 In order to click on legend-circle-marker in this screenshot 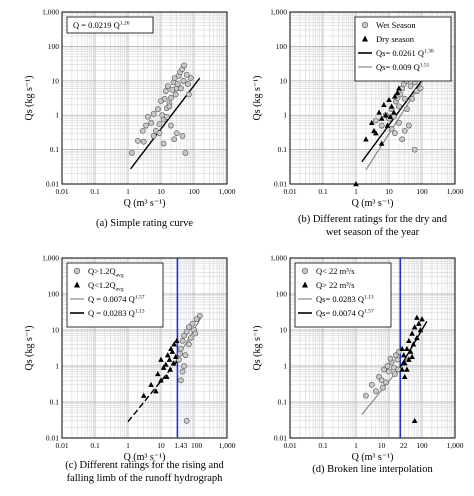, I will do `click(77, 271)`.